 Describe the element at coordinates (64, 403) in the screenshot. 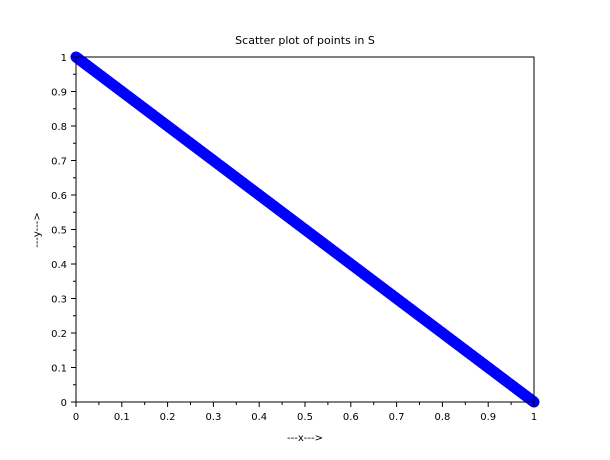

I see `y-tick-label: 0` at that location.